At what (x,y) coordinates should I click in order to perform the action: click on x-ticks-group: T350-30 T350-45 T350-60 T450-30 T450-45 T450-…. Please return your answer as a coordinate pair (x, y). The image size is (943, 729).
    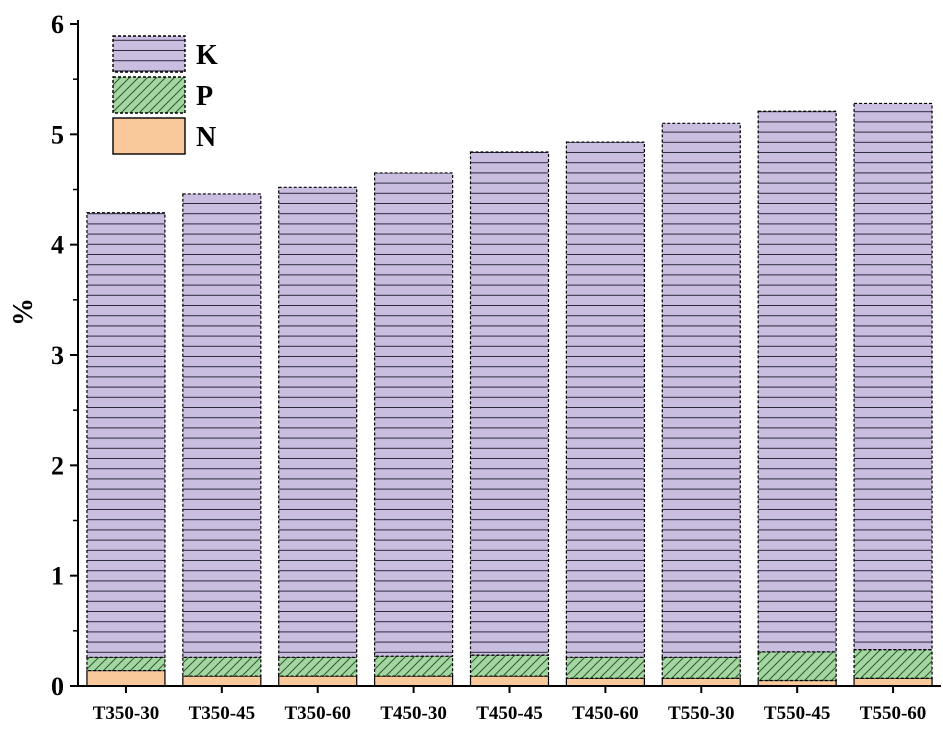
    Looking at the image, I should click on (510, 705).